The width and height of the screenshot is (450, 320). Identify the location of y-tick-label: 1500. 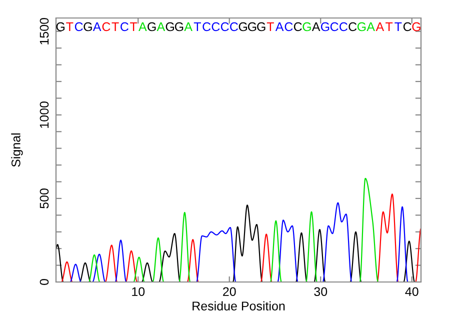
(44, 31).